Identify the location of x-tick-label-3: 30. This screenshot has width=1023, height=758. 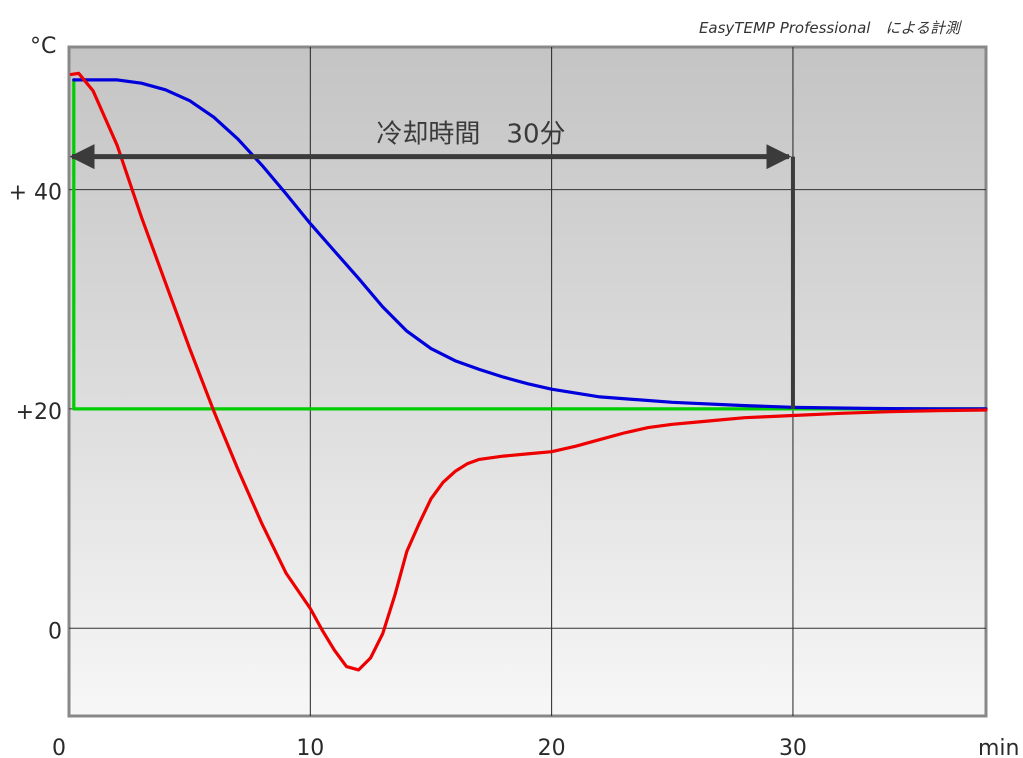
(793, 747).